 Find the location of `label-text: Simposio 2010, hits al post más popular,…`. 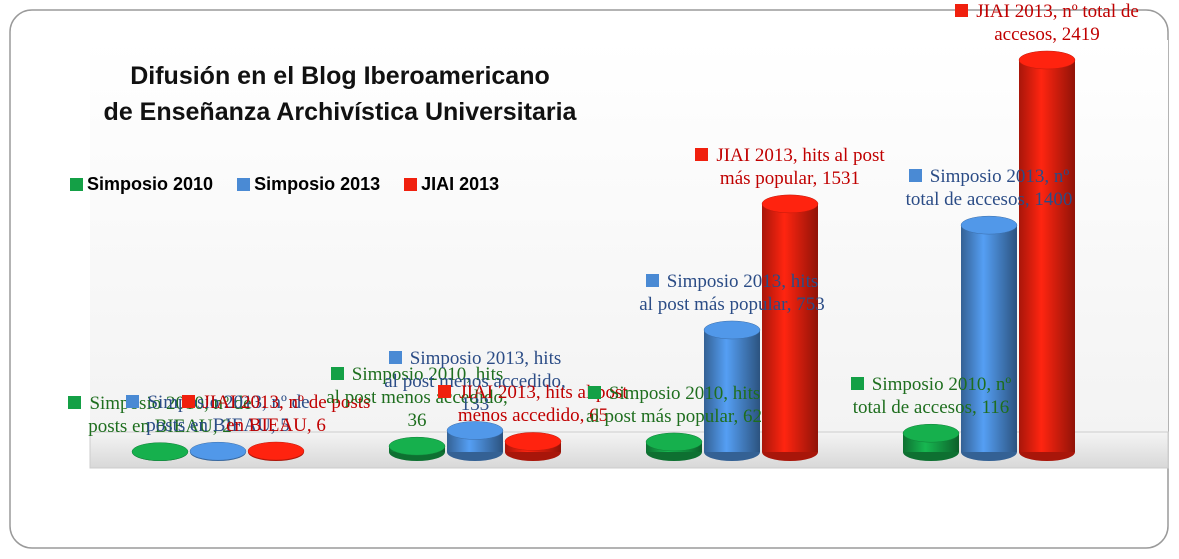

label-text: Simposio 2010, hits al post más popular,… is located at coordinates (674, 404).